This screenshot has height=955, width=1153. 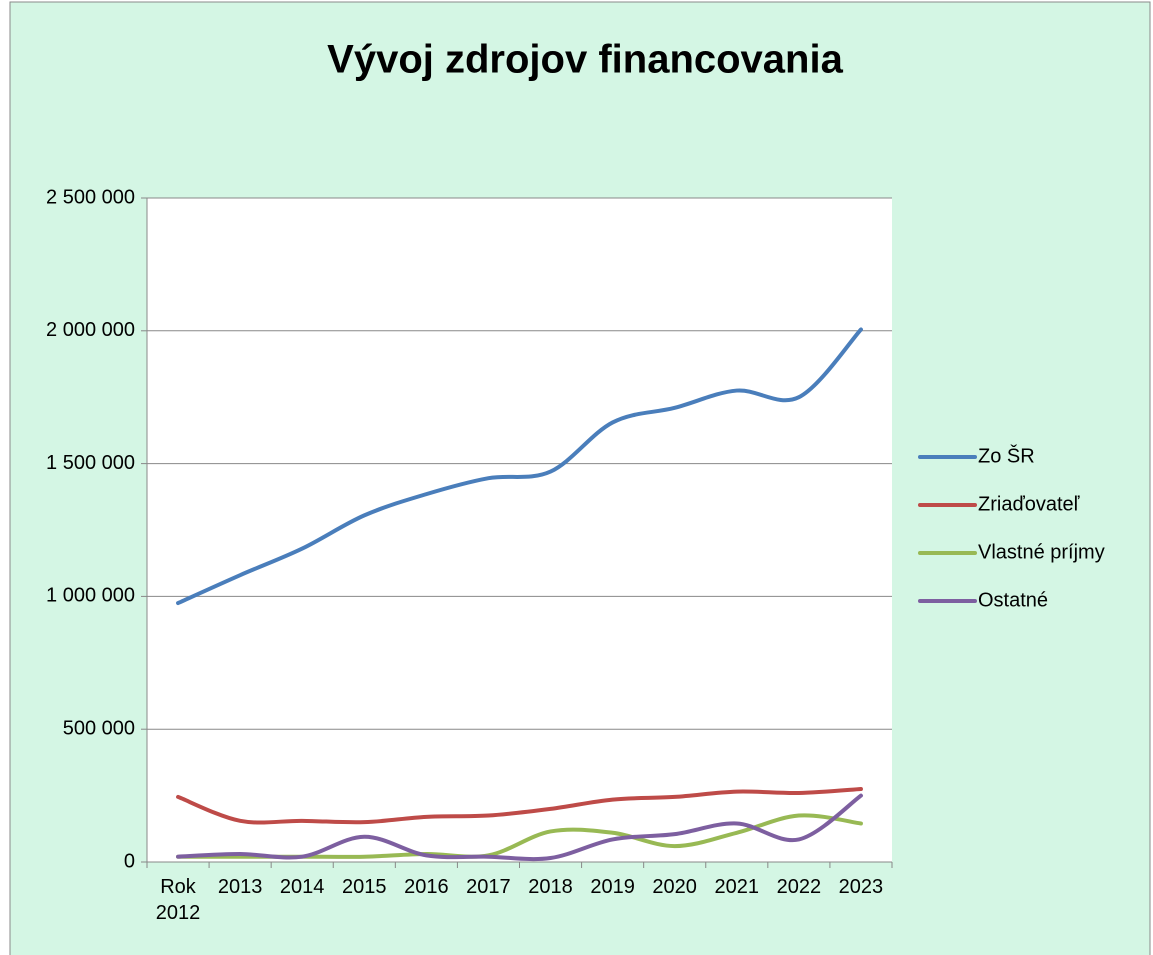 I want to click on y-tick-label: 1 000 000, so click(x=90, y=596).